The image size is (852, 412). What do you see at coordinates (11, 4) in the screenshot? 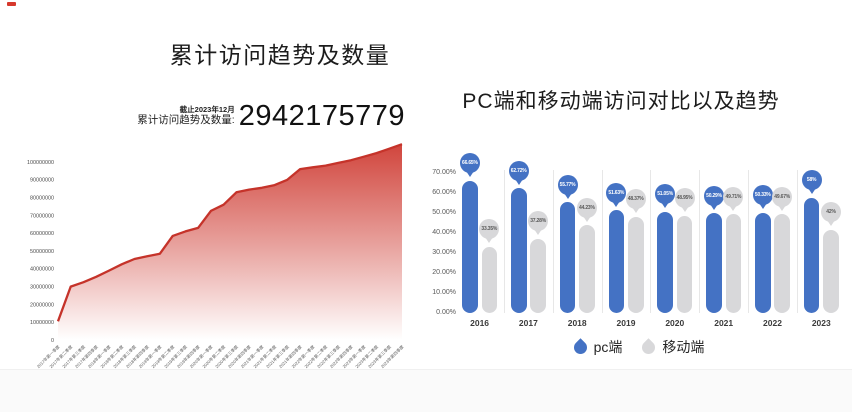
I see `corner-accent-mark` at bounding box center [11, 4].